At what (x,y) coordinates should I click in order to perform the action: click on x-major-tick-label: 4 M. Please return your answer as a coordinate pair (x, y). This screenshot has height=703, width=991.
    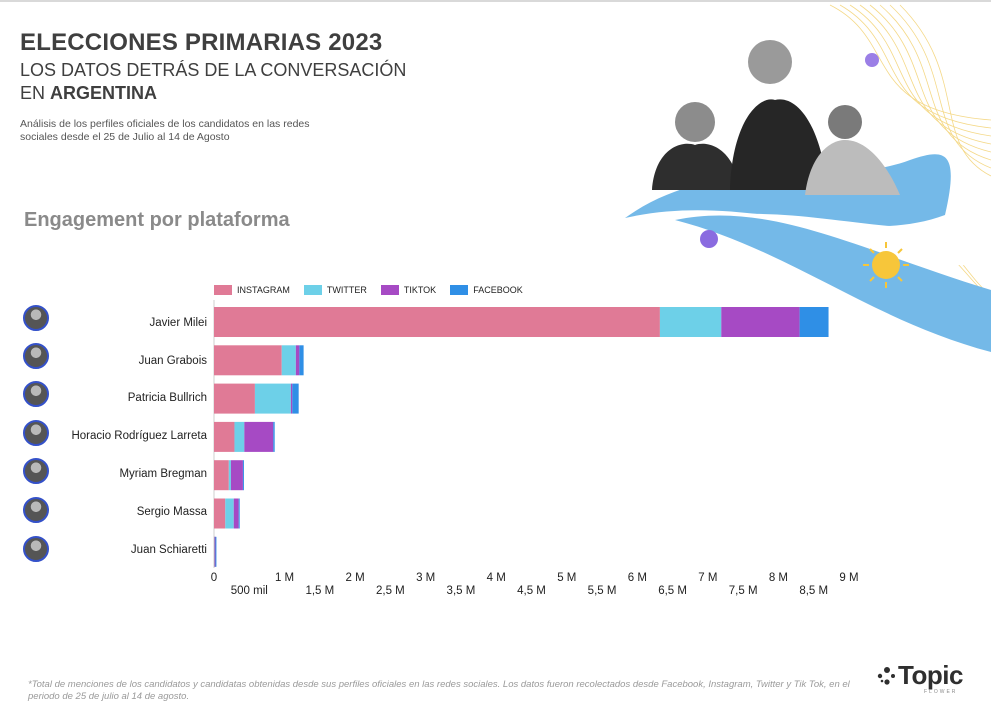
    Looking at the image, I should click on (496, 578).